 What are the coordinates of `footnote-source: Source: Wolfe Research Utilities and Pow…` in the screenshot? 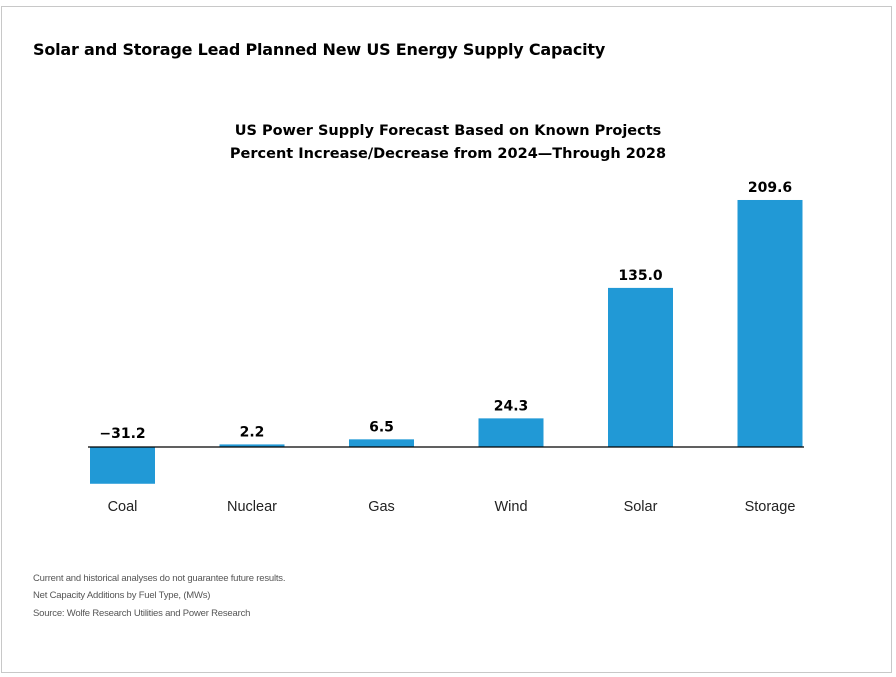 It's located at (142, 613).